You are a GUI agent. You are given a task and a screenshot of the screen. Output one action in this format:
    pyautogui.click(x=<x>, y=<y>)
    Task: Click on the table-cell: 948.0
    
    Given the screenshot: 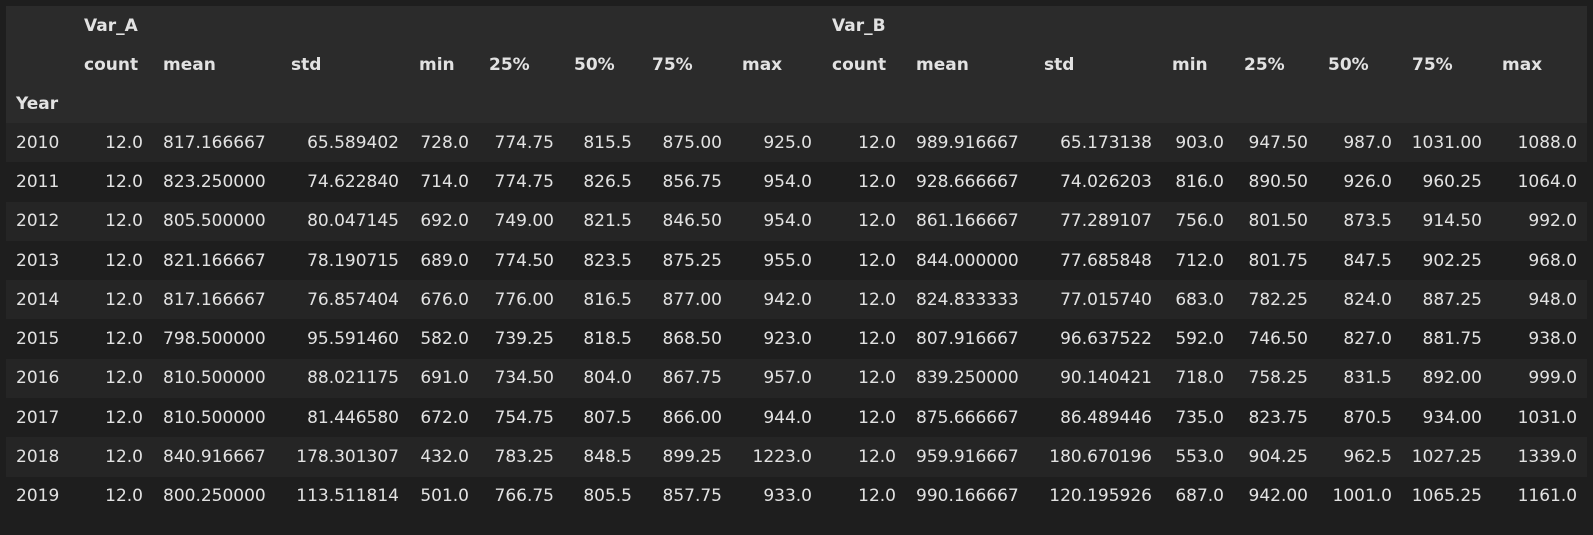 What is the action you would take?
    pyautogui.click(x=1540, y=300)
    